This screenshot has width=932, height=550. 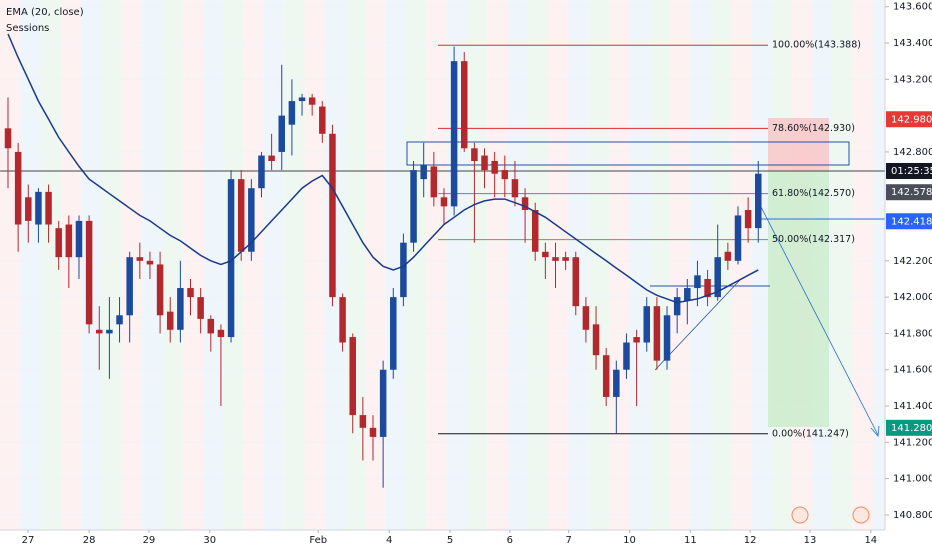 I want to click on y-tick-label: 142.800, so click(x=912, y=152).